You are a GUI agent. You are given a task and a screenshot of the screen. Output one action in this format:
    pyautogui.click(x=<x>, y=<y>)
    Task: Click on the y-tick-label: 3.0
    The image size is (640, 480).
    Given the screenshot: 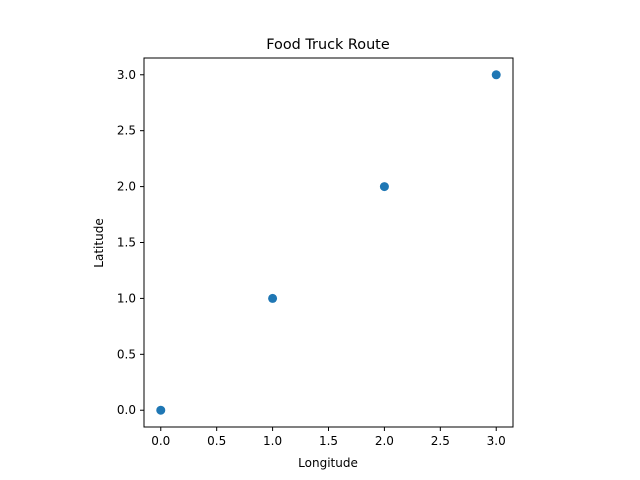 What is the action you would take?
    pyautogui.click(x=126, y=75)
    